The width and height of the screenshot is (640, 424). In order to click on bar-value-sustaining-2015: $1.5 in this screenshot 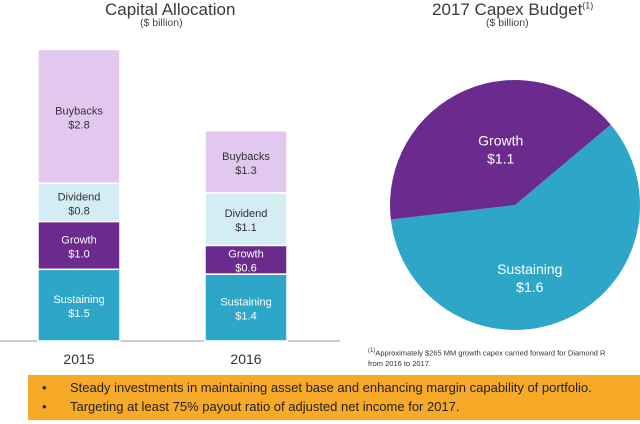, I will do `click(78, 314)`.